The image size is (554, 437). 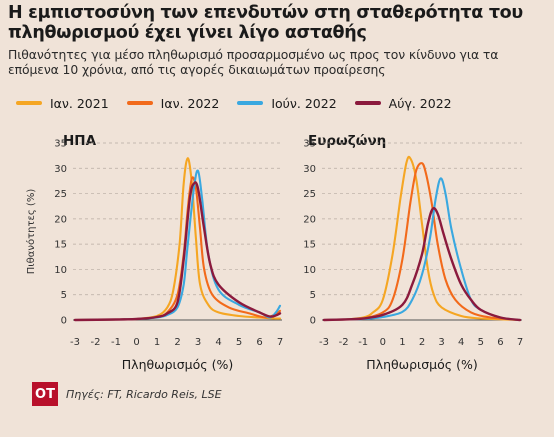 I want to click on legend-item-aug-2022: Αύγ. 2022, so click(x=403, y=103).